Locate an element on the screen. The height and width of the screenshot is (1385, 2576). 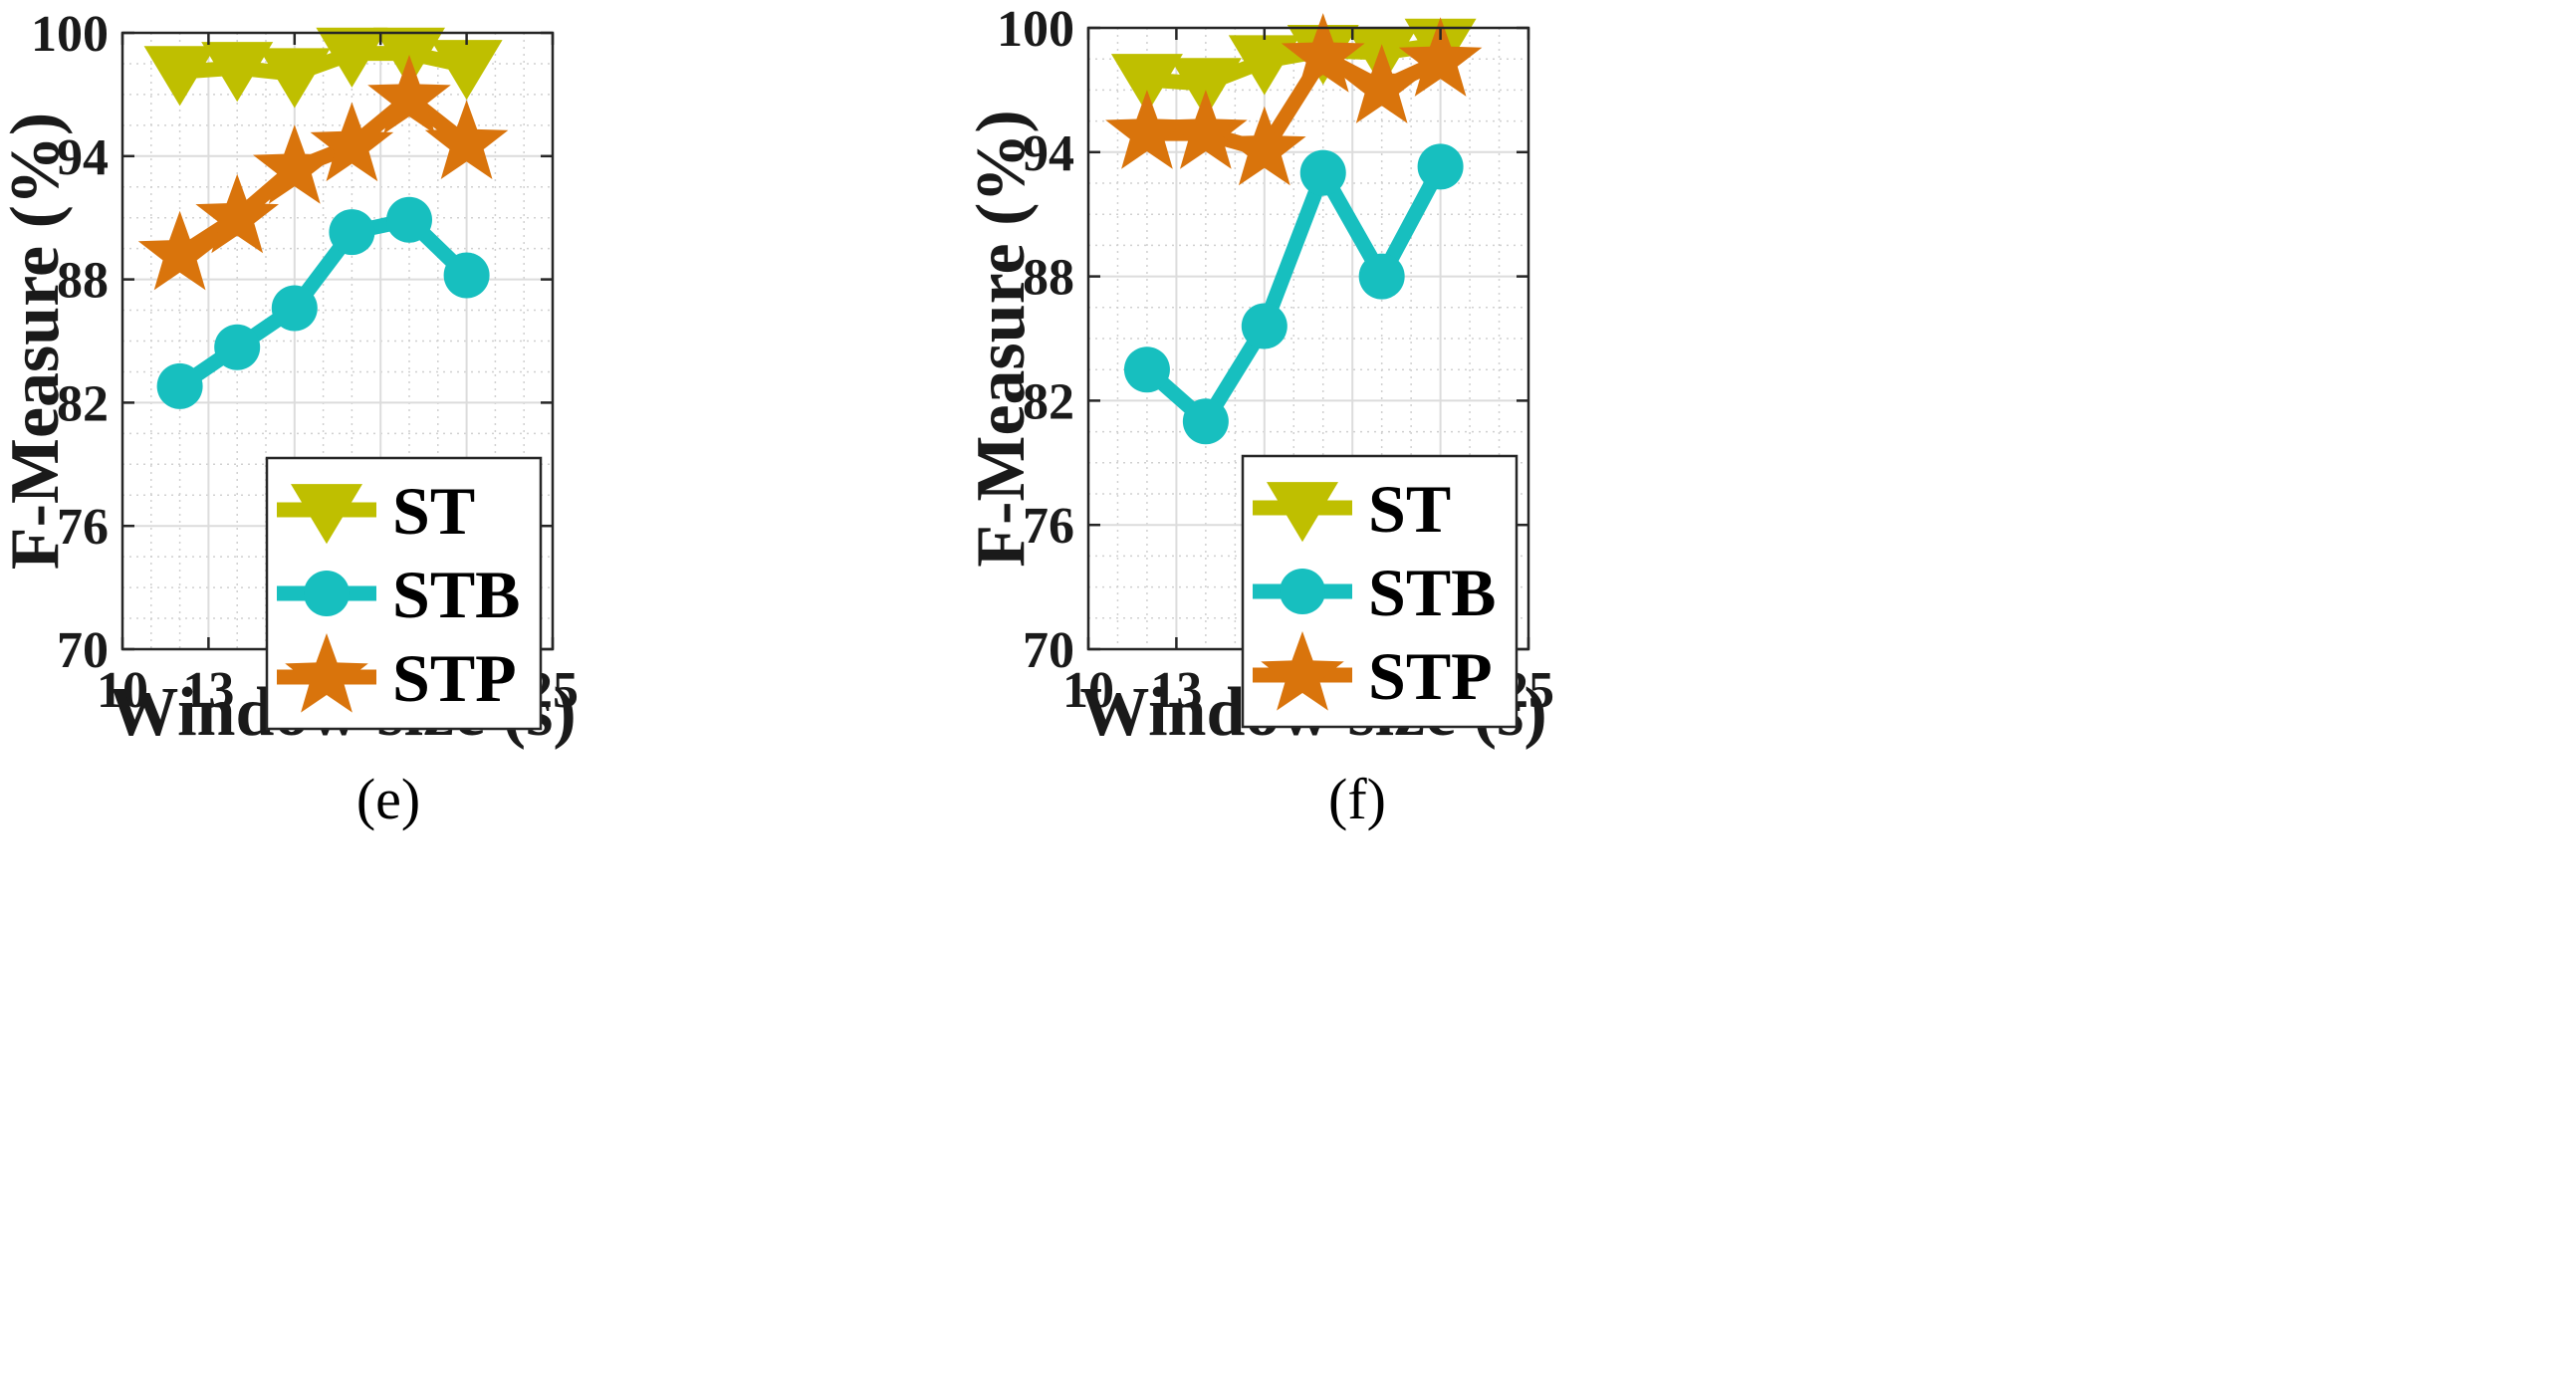
panel-caption: (e) is located at coordinates (388, 799).